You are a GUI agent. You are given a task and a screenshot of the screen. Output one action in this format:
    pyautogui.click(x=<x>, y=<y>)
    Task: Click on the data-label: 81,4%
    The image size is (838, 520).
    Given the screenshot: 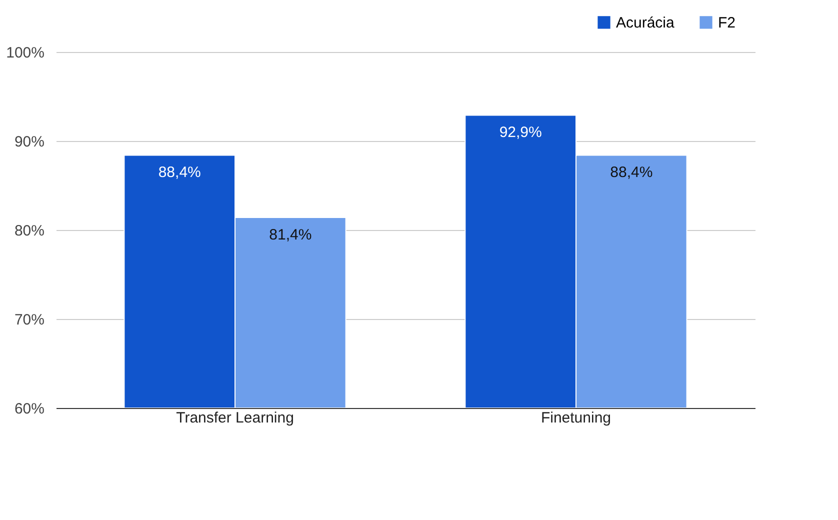 What is the action you would take?
    pyautogui.click(x=290, y=235)
    